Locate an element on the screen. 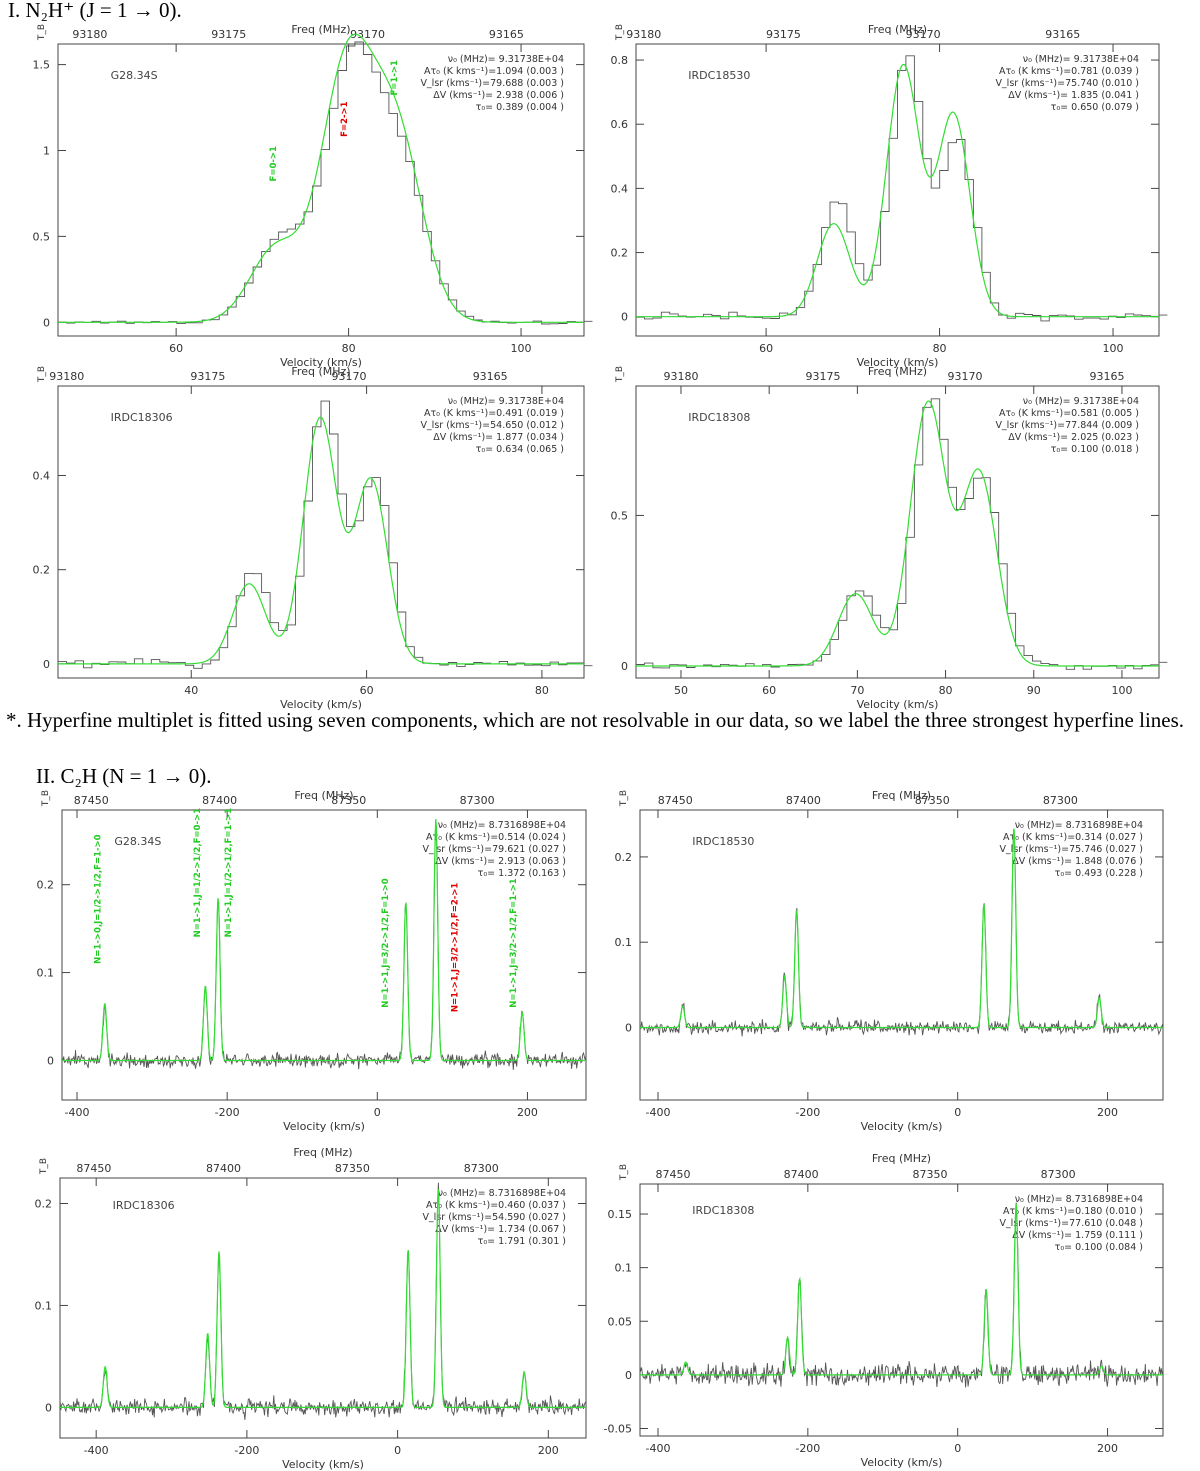  p7-ytick-label: 0.05 is located at coordinates (620, 1321).